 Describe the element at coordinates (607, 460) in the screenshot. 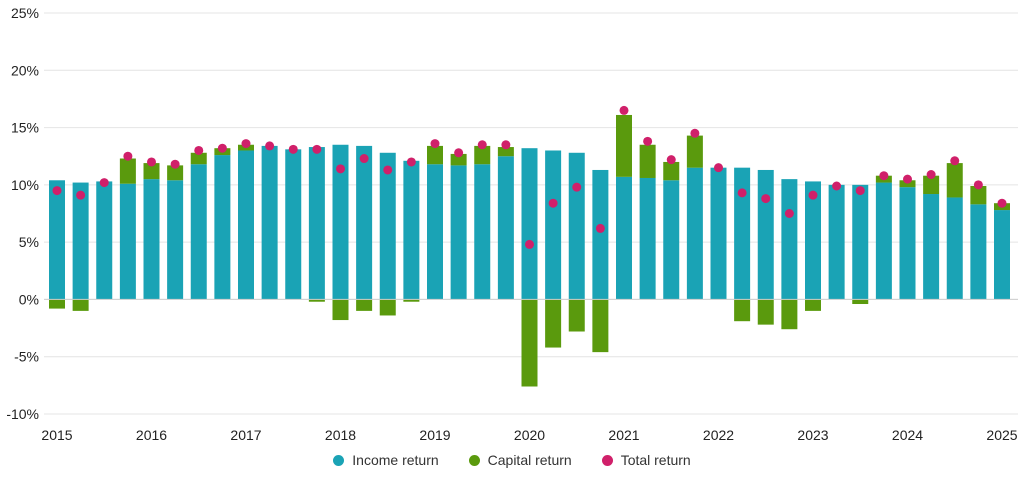

I see `legend-swatch-total` at that location.